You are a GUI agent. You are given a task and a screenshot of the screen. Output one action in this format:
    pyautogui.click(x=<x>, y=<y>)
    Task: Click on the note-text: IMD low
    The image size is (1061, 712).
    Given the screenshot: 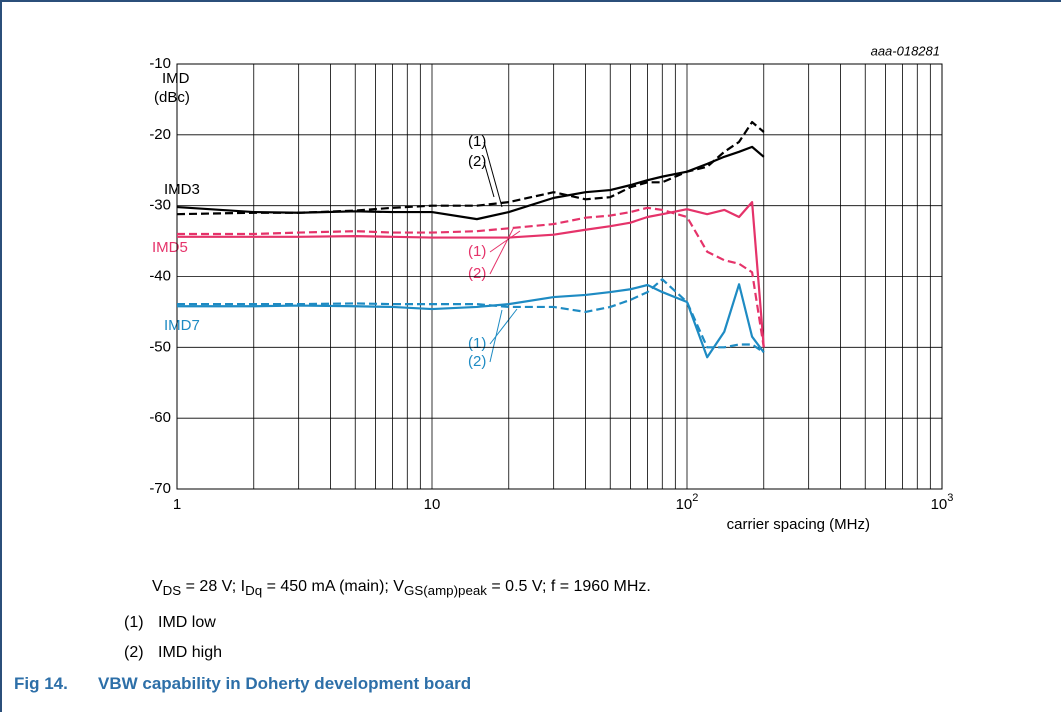 What is the action you would take?
    pyautogui.click(x=187, y=622)
    